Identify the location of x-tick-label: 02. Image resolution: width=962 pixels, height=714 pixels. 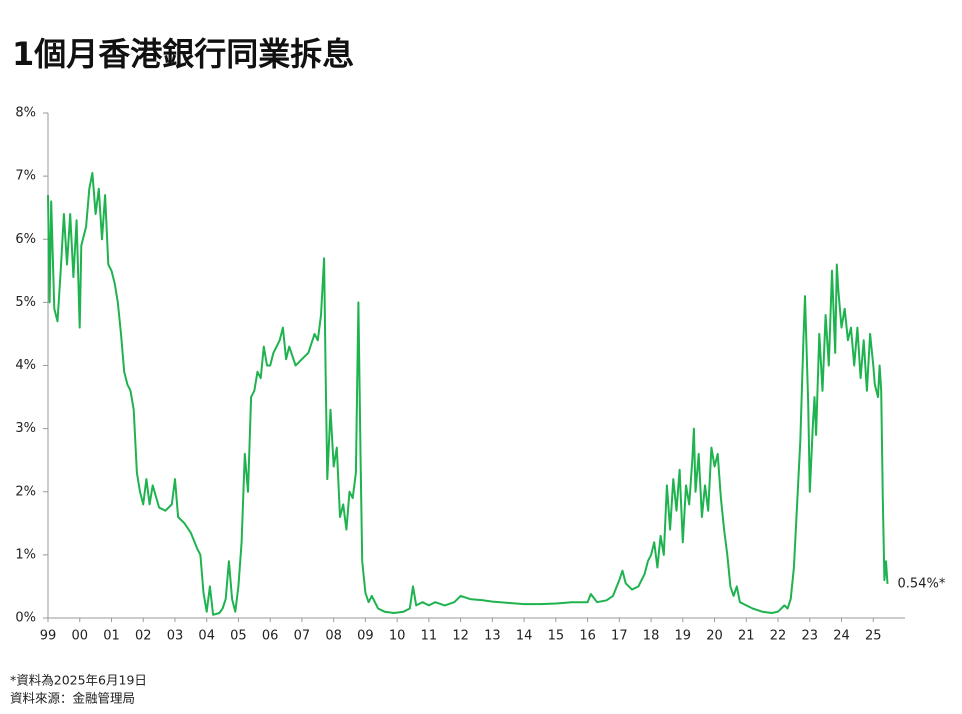
(143, 636).